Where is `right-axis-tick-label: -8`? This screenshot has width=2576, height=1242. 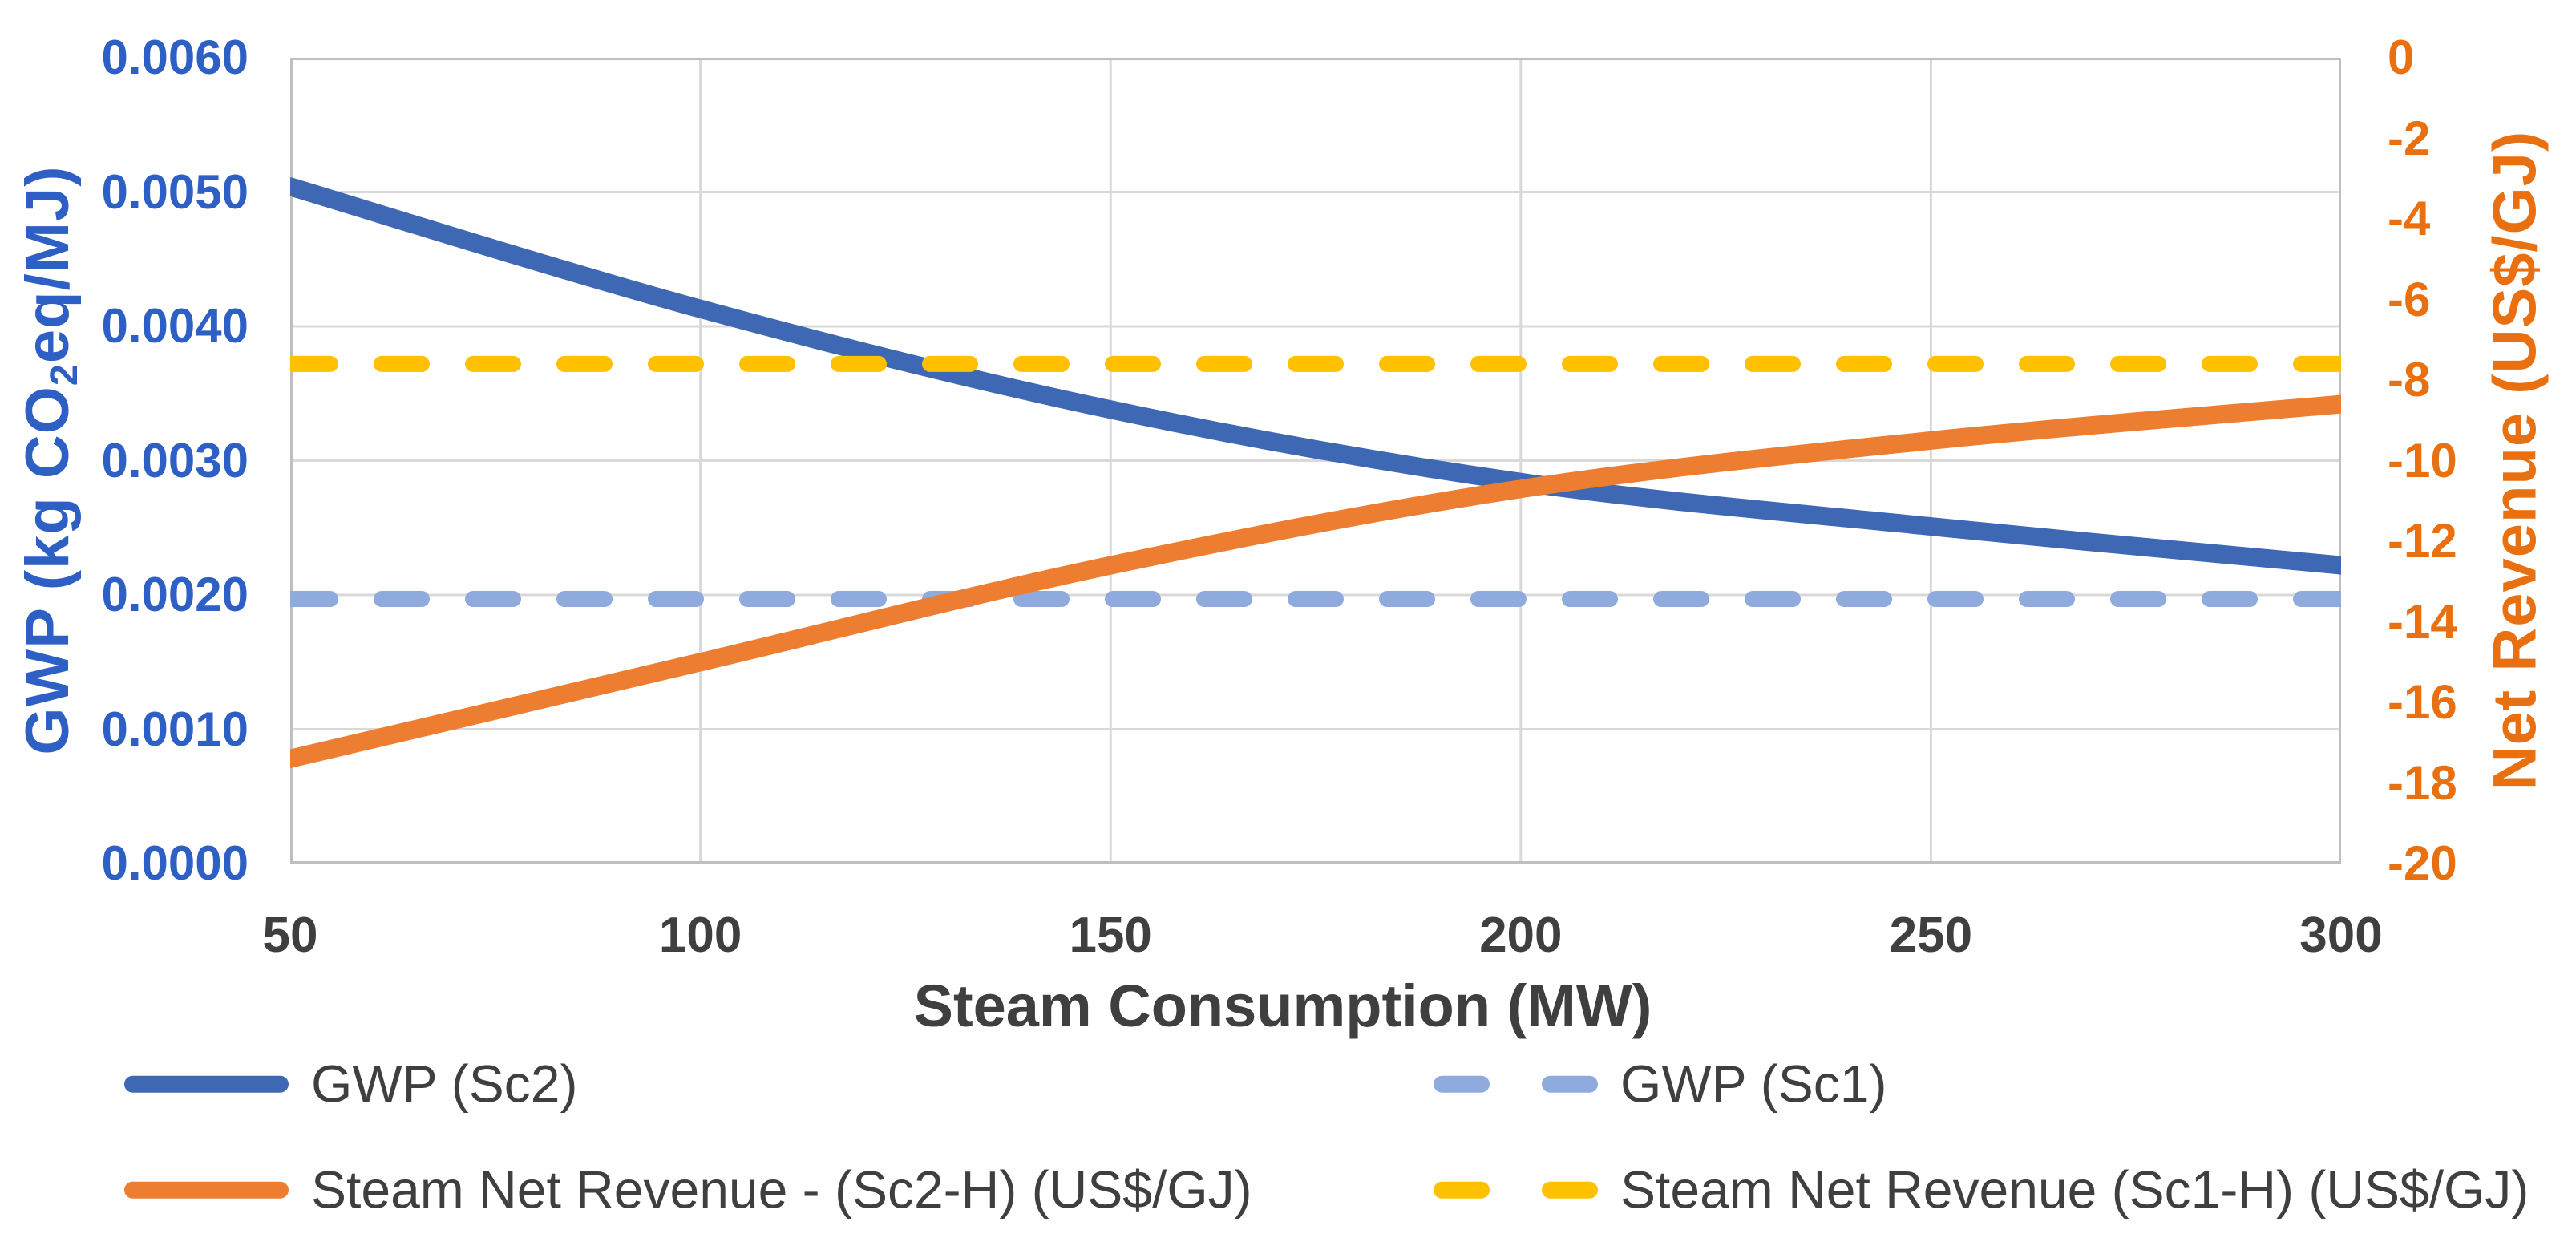 right-axis-tick-label: -8 is located at coordinates (2409, 380).